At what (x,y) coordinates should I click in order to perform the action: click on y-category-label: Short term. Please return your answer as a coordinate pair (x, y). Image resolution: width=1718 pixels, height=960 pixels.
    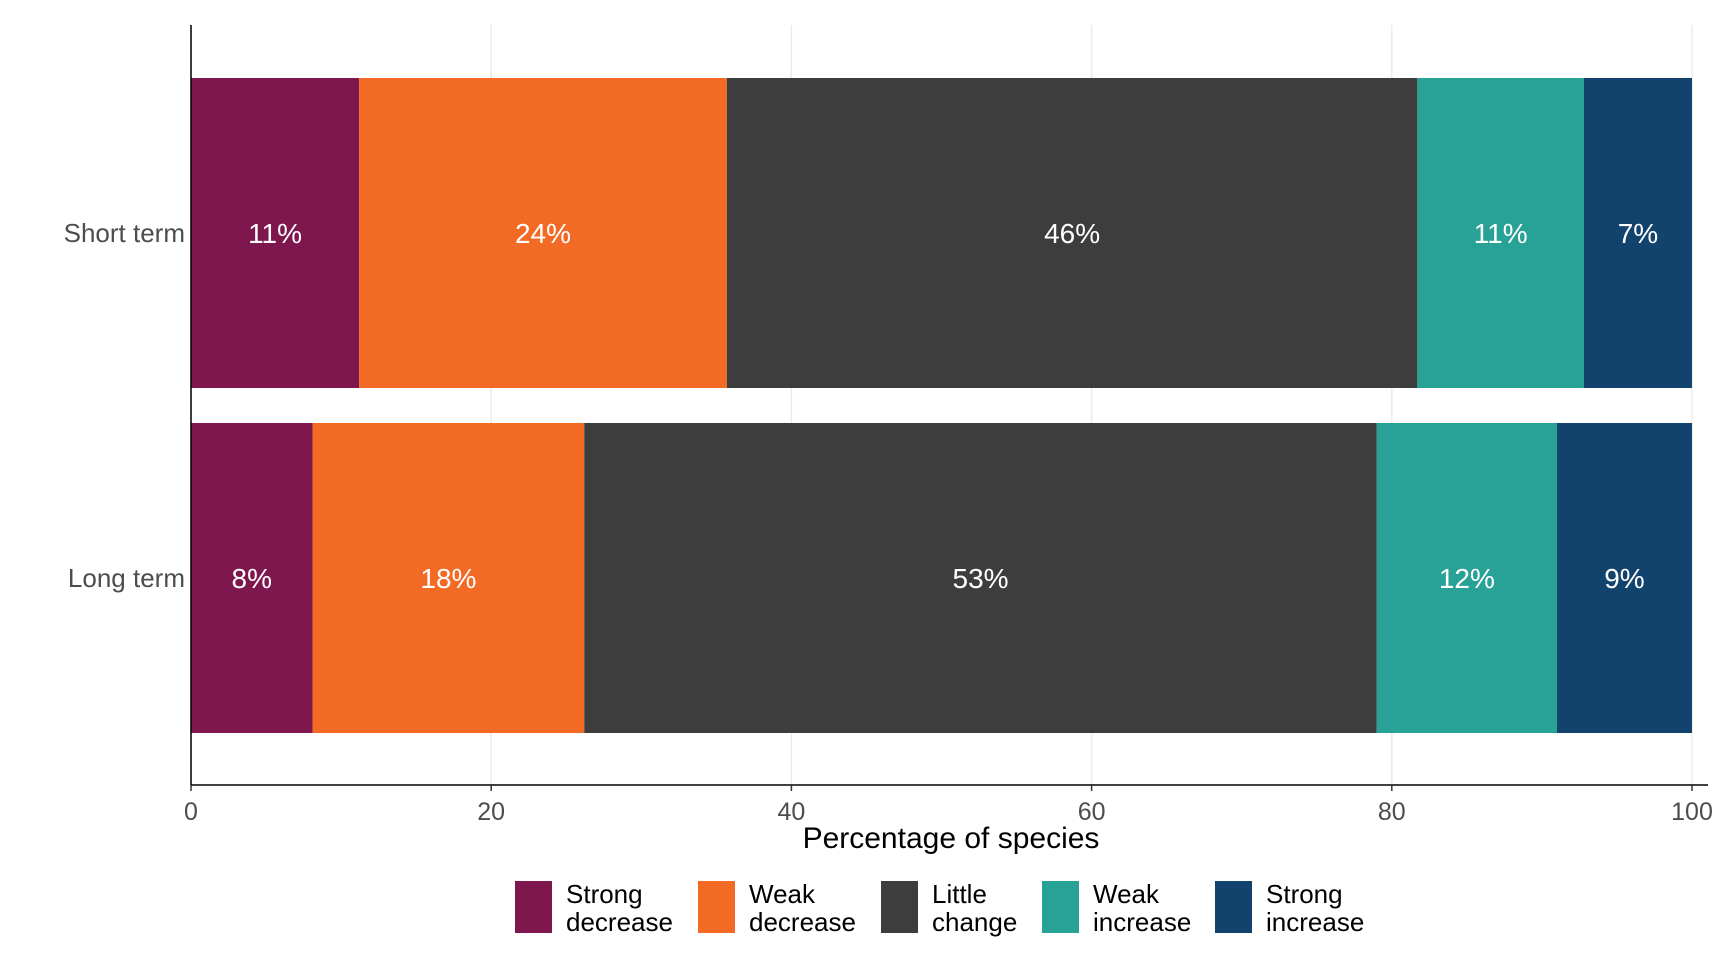
    Looking at the image, I should click on (124, 233).